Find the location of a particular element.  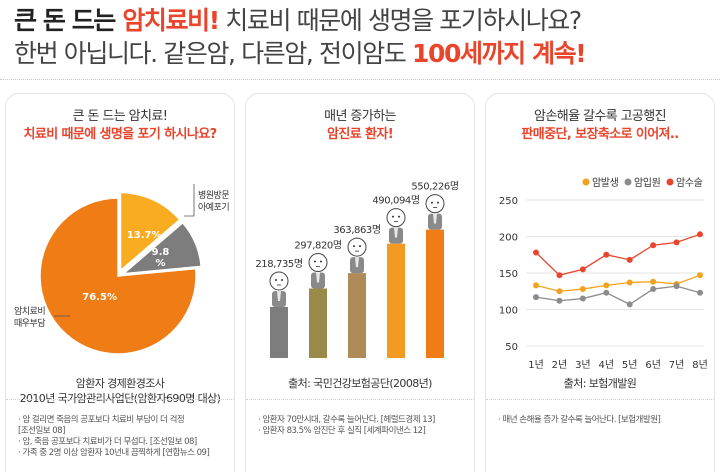

card-title-line-1: 암손해율 갈수록 고공행진 is located at coordinates (600, 116).